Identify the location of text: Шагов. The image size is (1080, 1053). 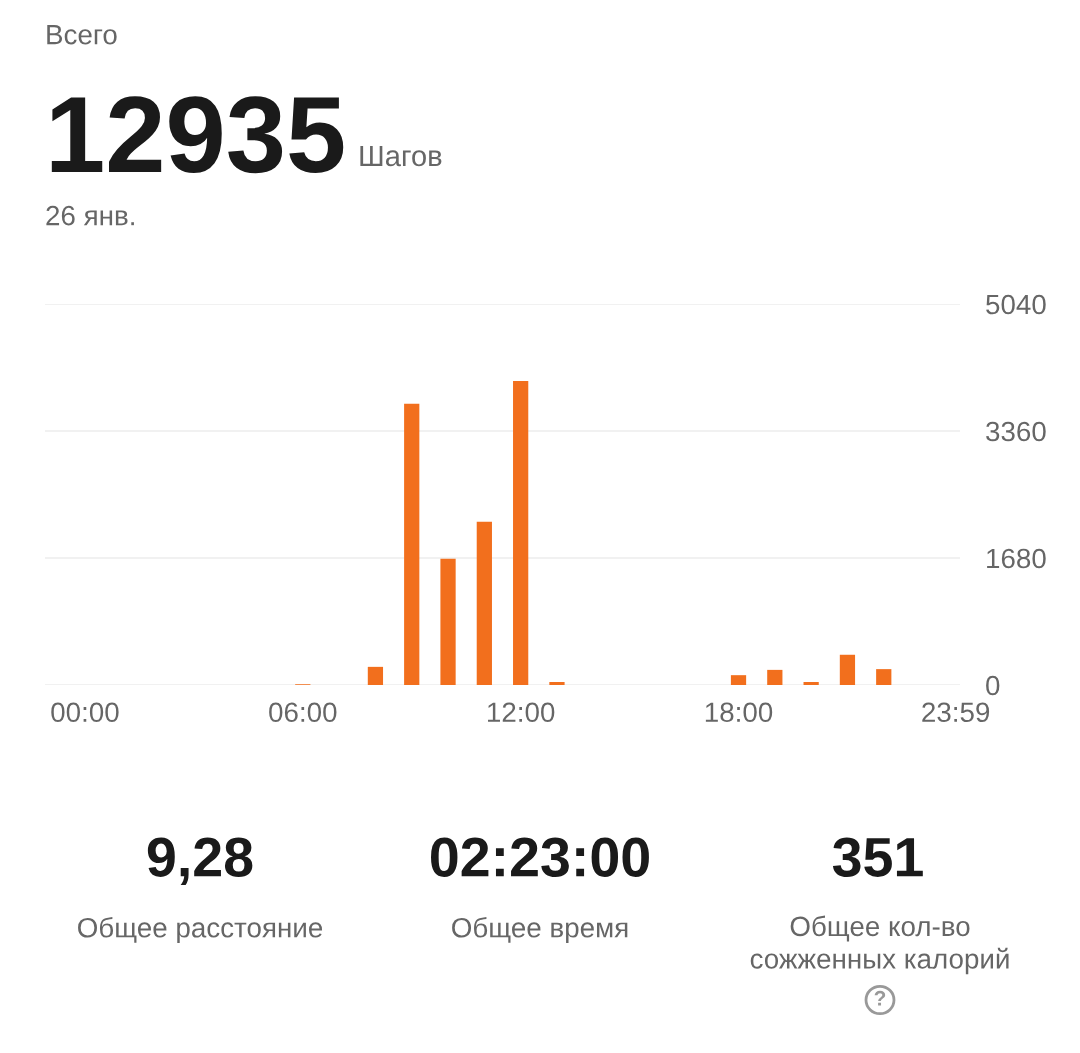
(401, 156).